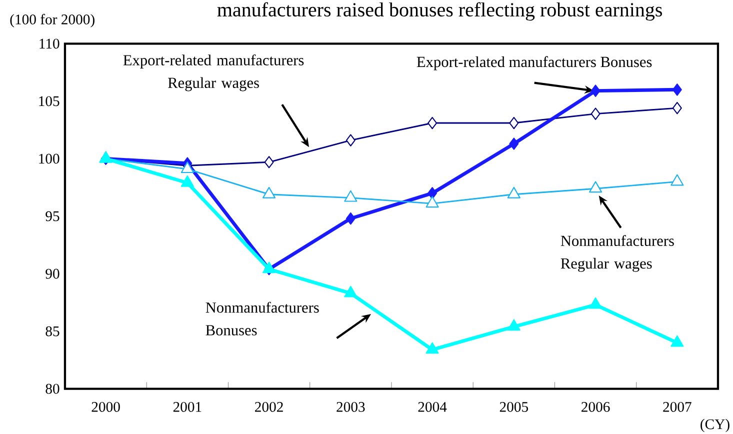  What do you see at coordinates (106, 407) in the screenshot?
I see `x-tick-label: 2000` at bounding box center [106, 407].